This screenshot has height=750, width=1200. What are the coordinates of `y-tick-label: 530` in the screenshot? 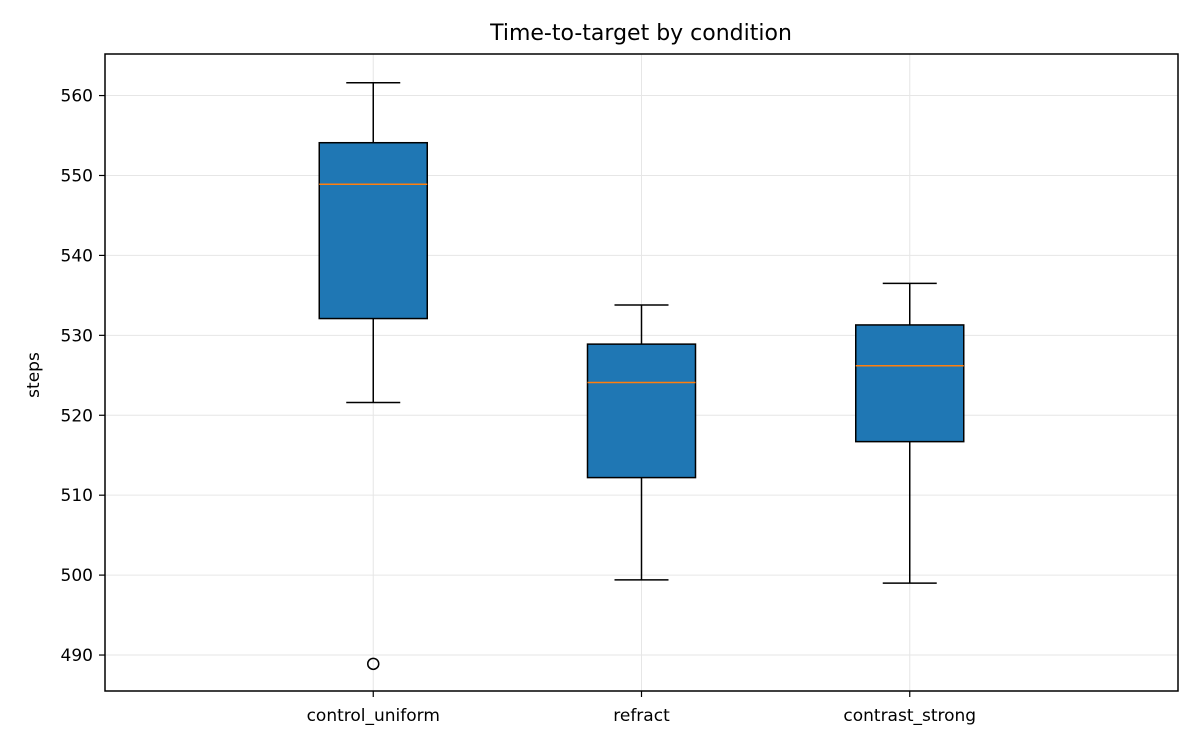 It's located at (77, 336).